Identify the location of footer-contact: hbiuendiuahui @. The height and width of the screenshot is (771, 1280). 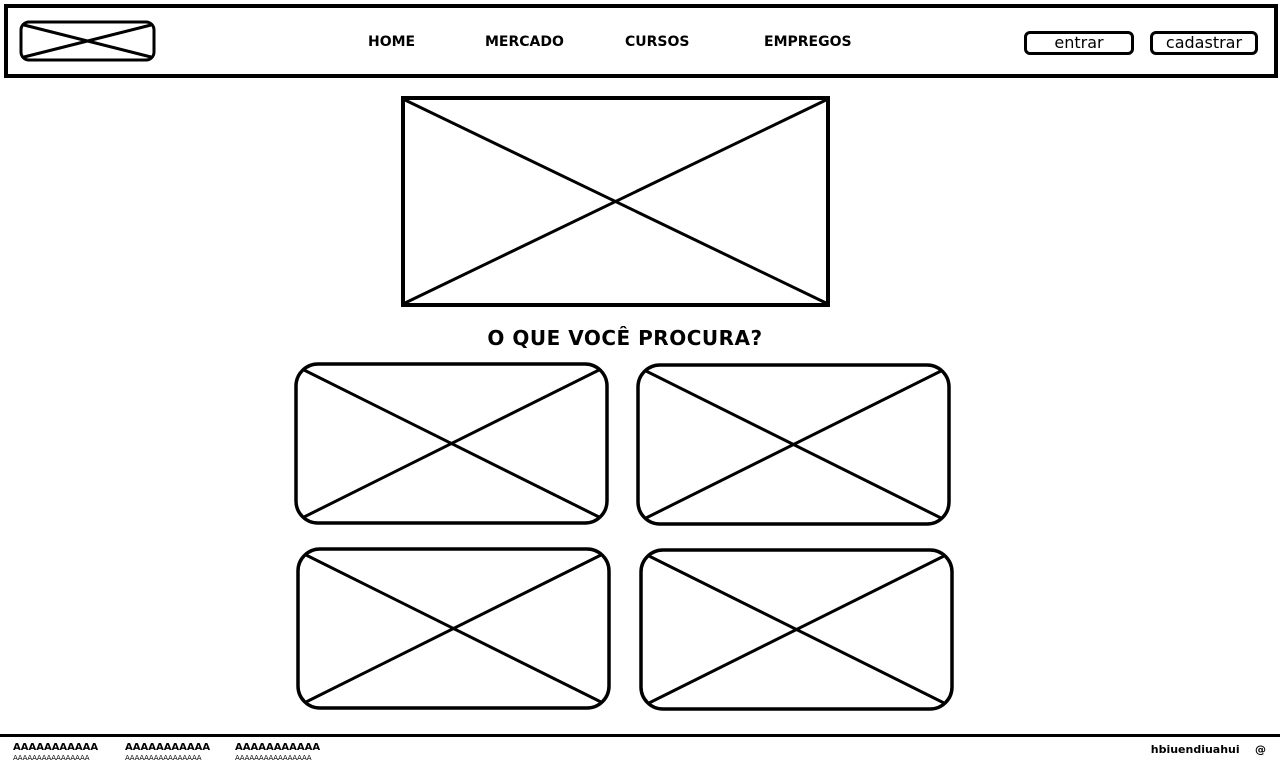
(1208, 749).